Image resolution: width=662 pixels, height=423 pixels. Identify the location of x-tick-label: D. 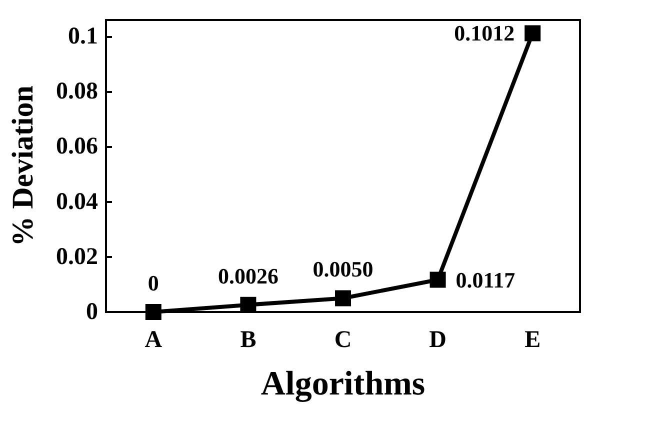
(437, 340).